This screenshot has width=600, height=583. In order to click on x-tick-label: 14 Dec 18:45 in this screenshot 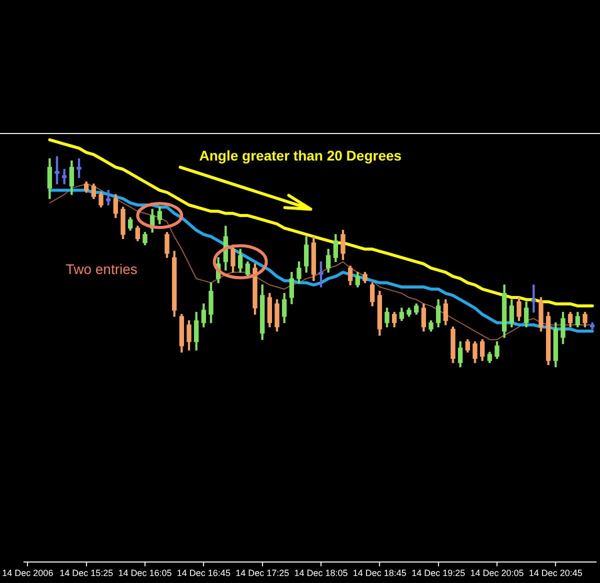, I will do `click(379, 573)`.